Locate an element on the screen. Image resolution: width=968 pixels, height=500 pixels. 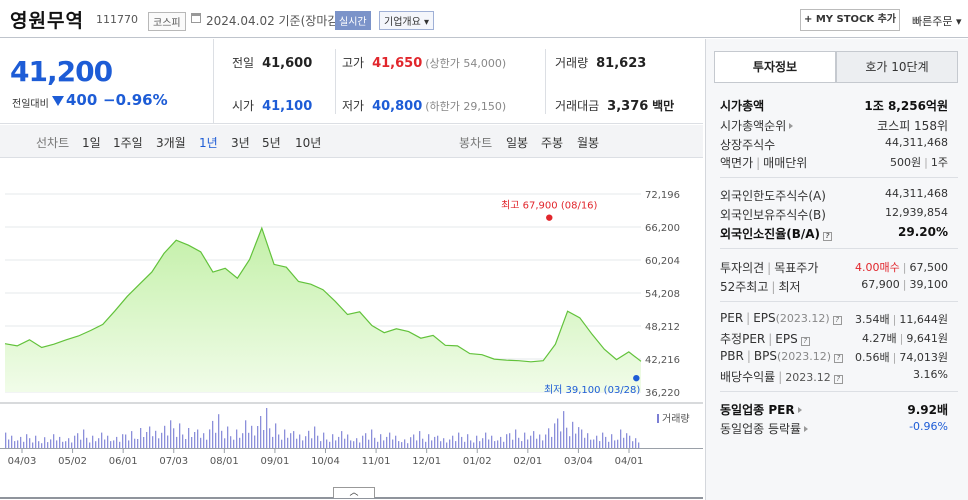
tab-1y: 1년 is located at coordinates (208, 143).